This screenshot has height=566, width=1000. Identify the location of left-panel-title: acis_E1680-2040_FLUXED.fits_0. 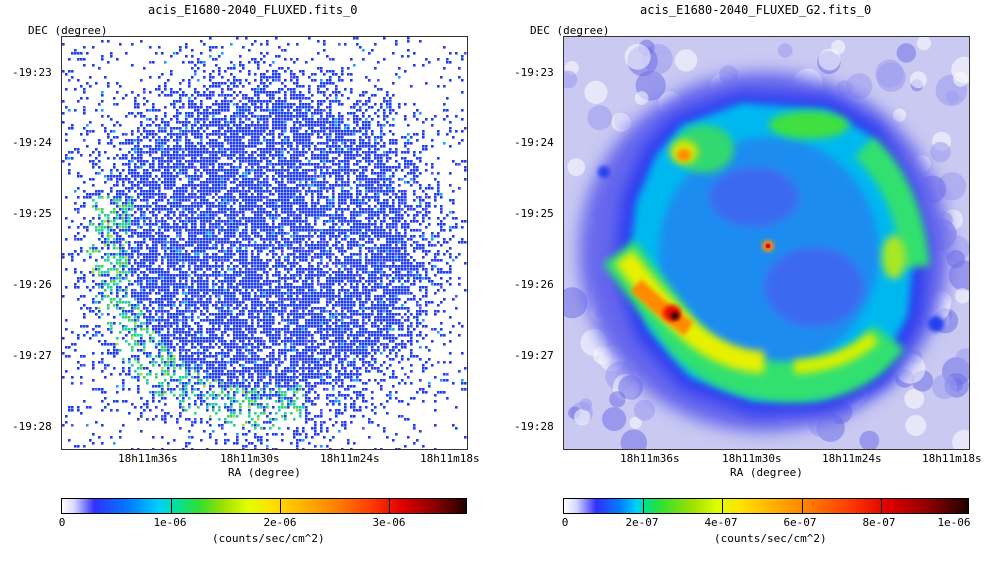
(253, 10).